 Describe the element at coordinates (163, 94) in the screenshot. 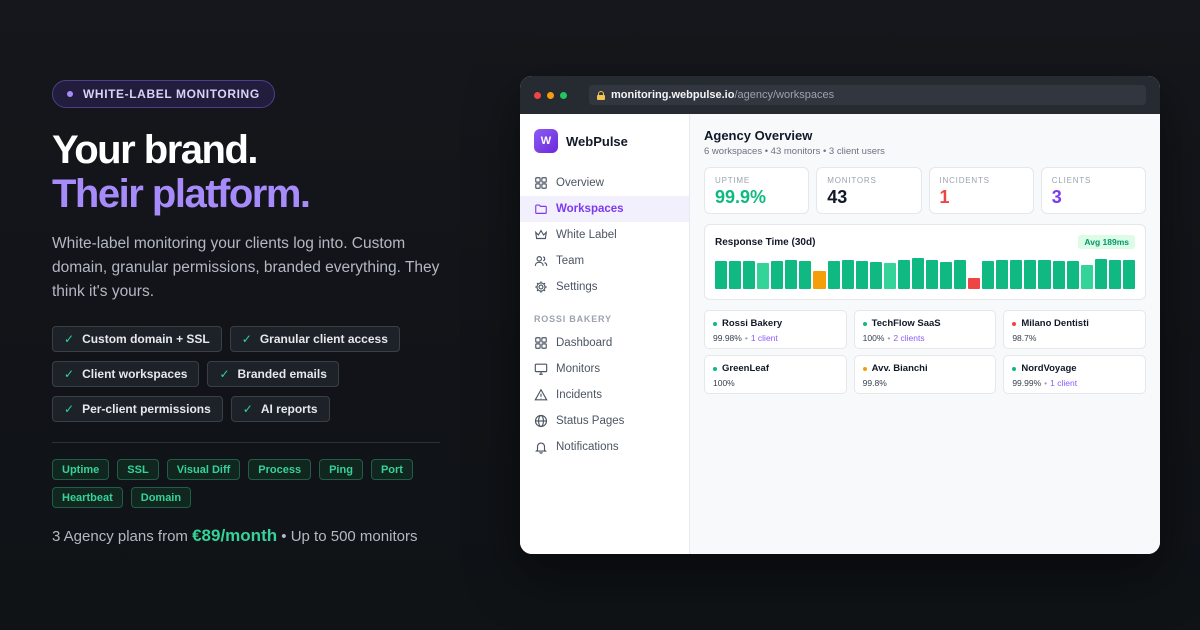

I see `eyebrow-badge: WHITE-LABEL MONITORING` at that location.